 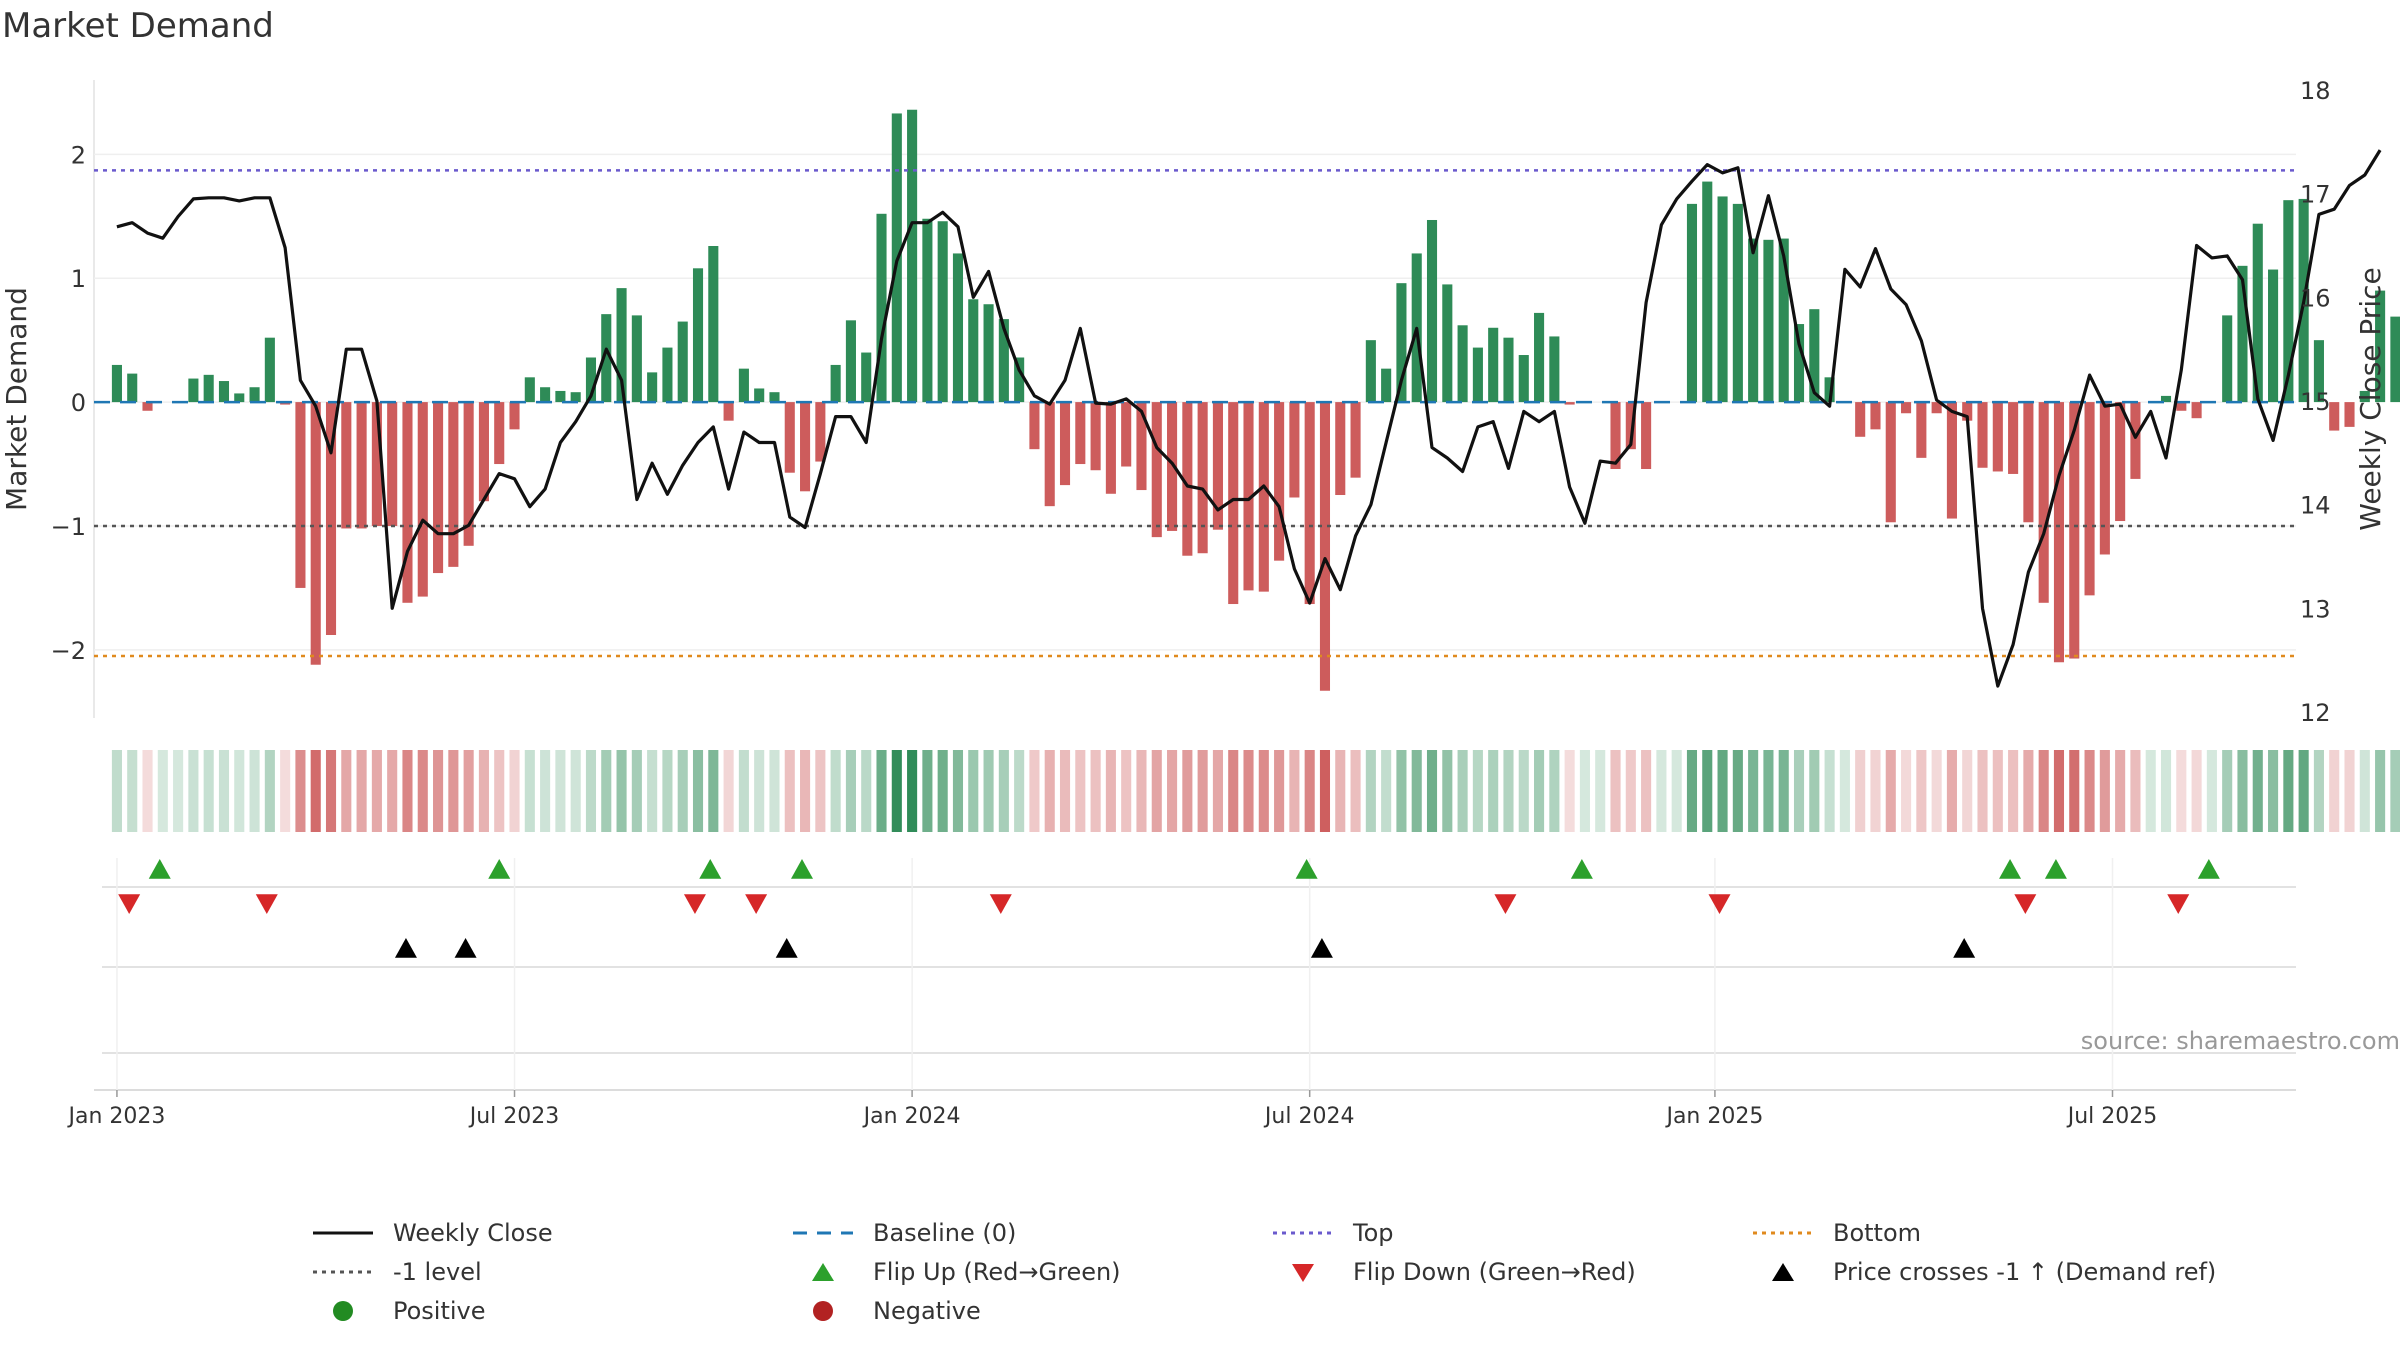 I want to click on y-tick-label-right: 12, so click(x=2315, y=713).